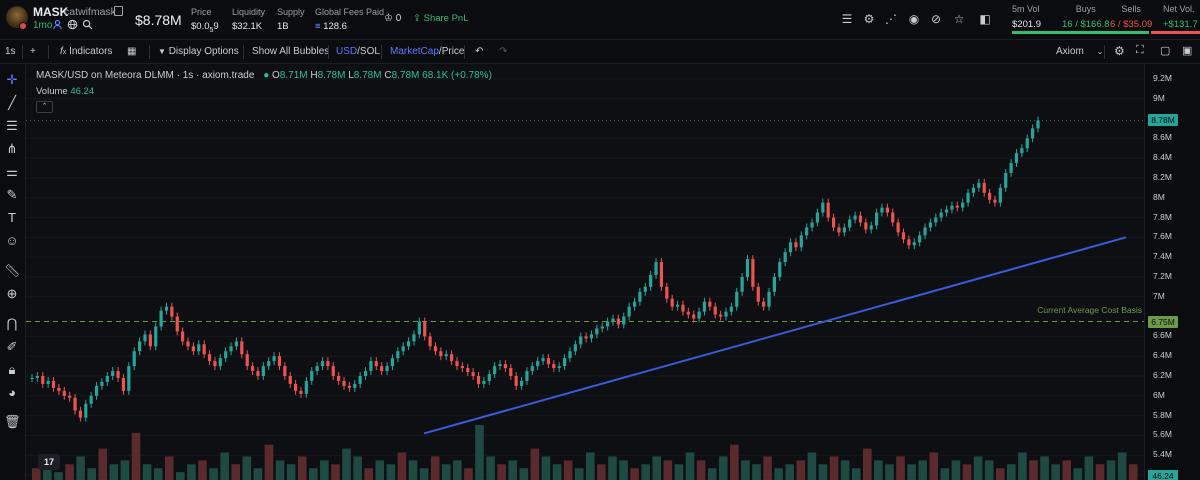  What do you see at coordinates (44, 107) in the screenshot?
I see `collapse-legend-button: ⌃` at bounding box center [44, 107].